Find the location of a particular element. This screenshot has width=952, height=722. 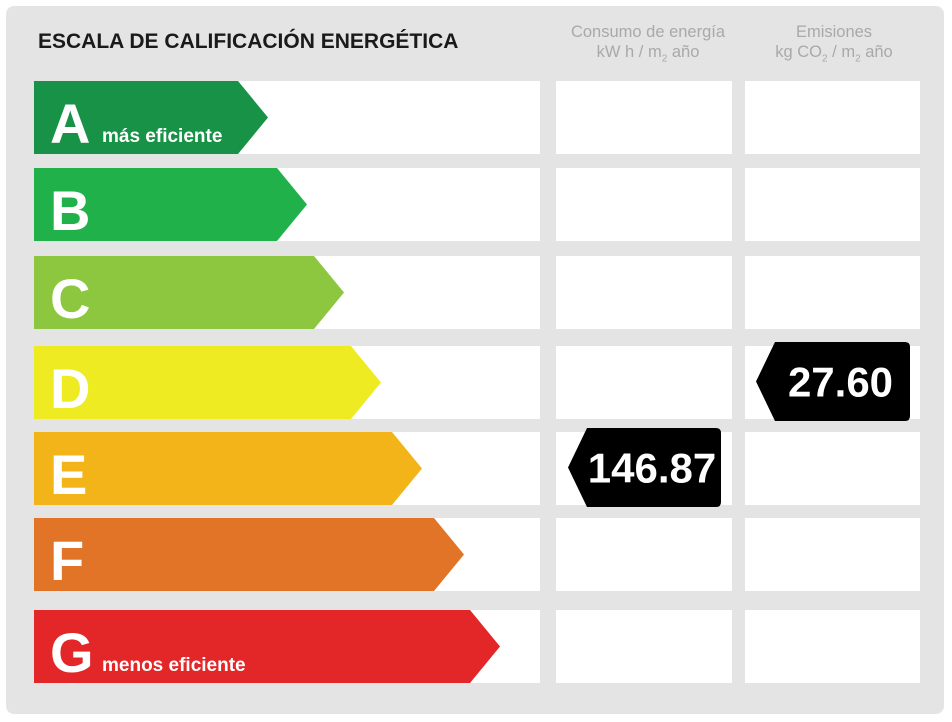

emisiones-header-units: kg CO2 / m2 año is located at coordinates (834, 54).